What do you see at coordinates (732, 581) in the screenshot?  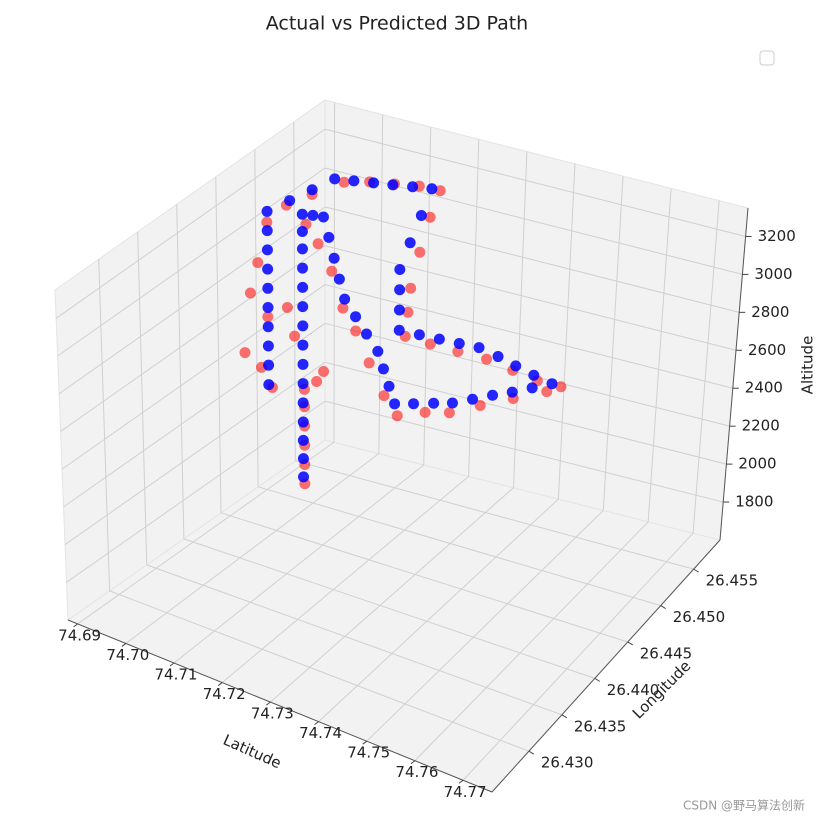 I see `y-tick-label: 26.455` at bounding box center [732, 581].